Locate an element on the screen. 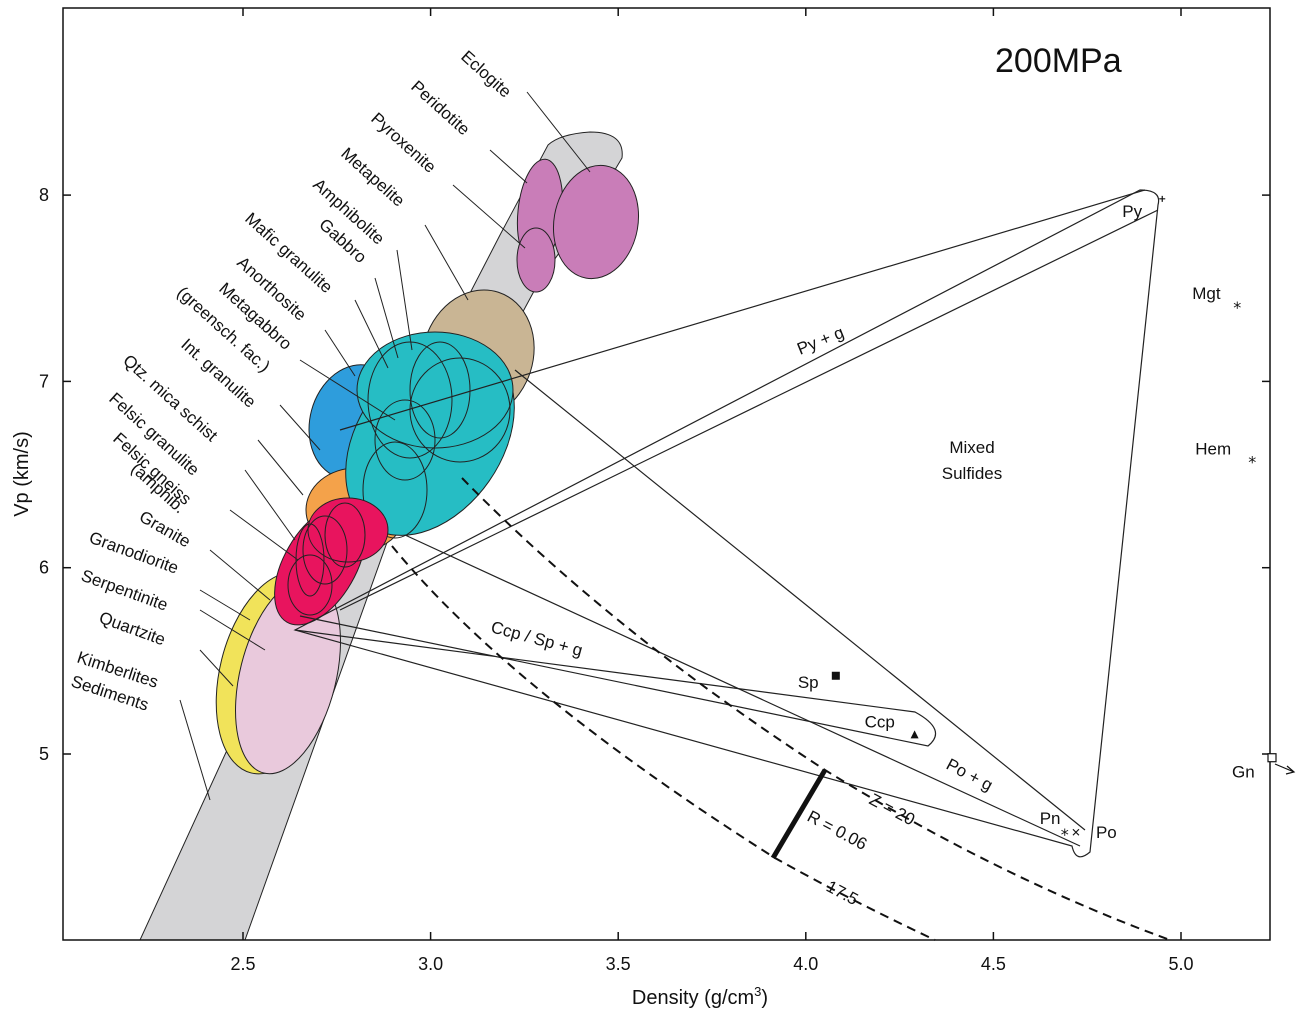  eclogite-ellipse is located at coordinates (596, 222).